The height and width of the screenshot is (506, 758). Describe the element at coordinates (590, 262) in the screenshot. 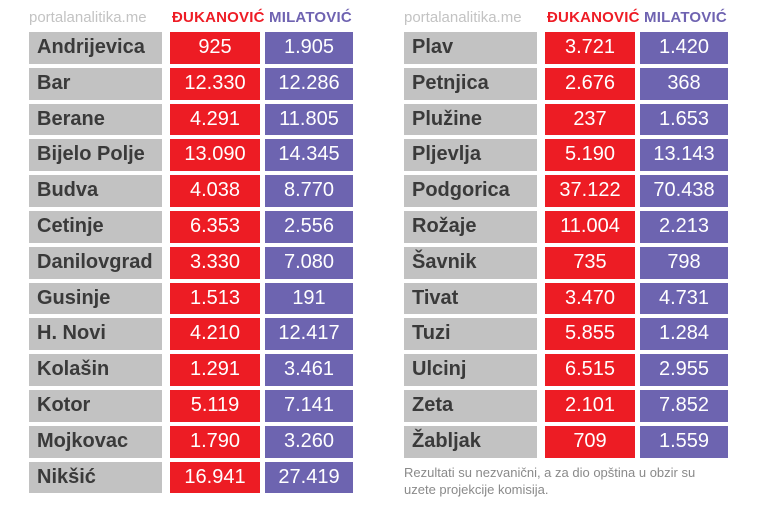

I see `dukanovic-votes-cell: 735` at that location.